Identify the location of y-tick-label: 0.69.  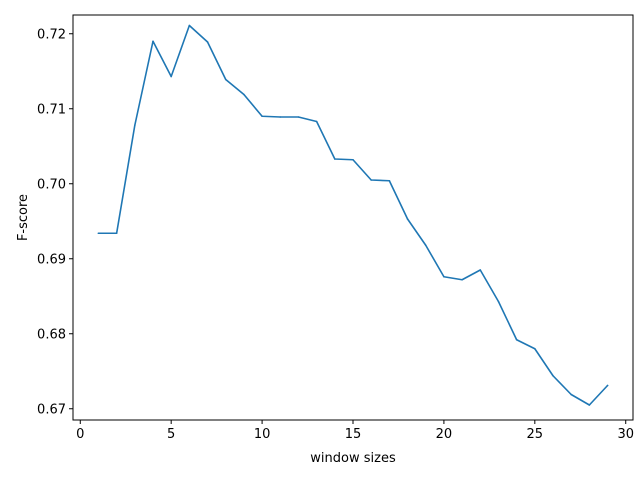
(51, 259).